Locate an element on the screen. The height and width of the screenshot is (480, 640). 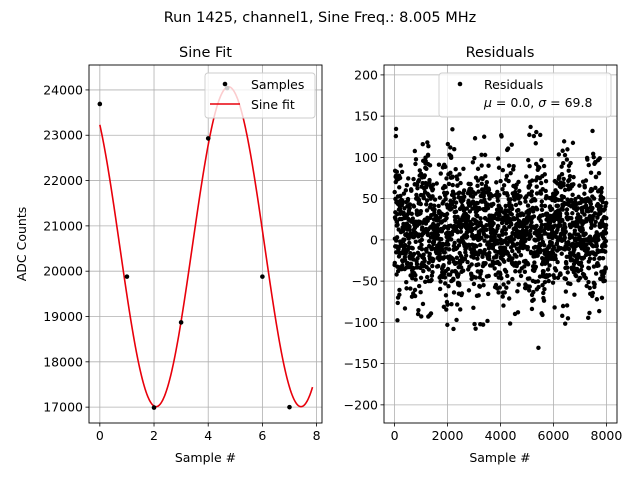
sine-fit-legend: Samples Sine fit is located at coordinates (260, 95).